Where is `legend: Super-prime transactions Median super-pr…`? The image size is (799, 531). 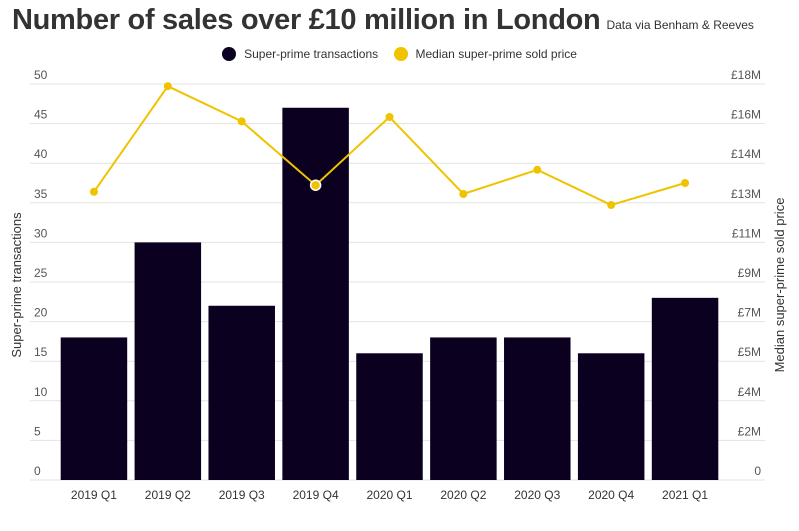
legend: Super-prime transactions Median super-pr… is located at coordinates (399, 55).